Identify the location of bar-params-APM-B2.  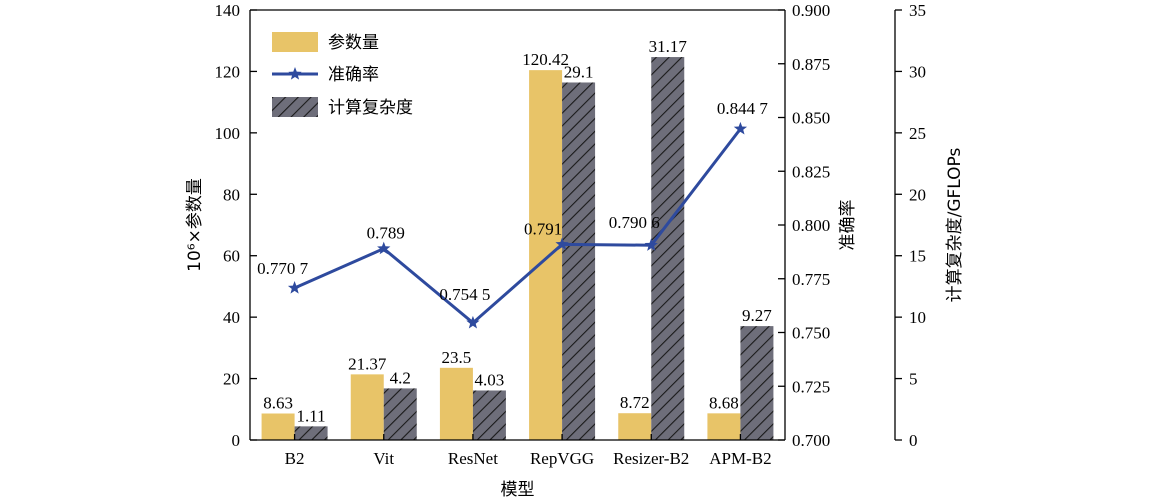
(724, 426).